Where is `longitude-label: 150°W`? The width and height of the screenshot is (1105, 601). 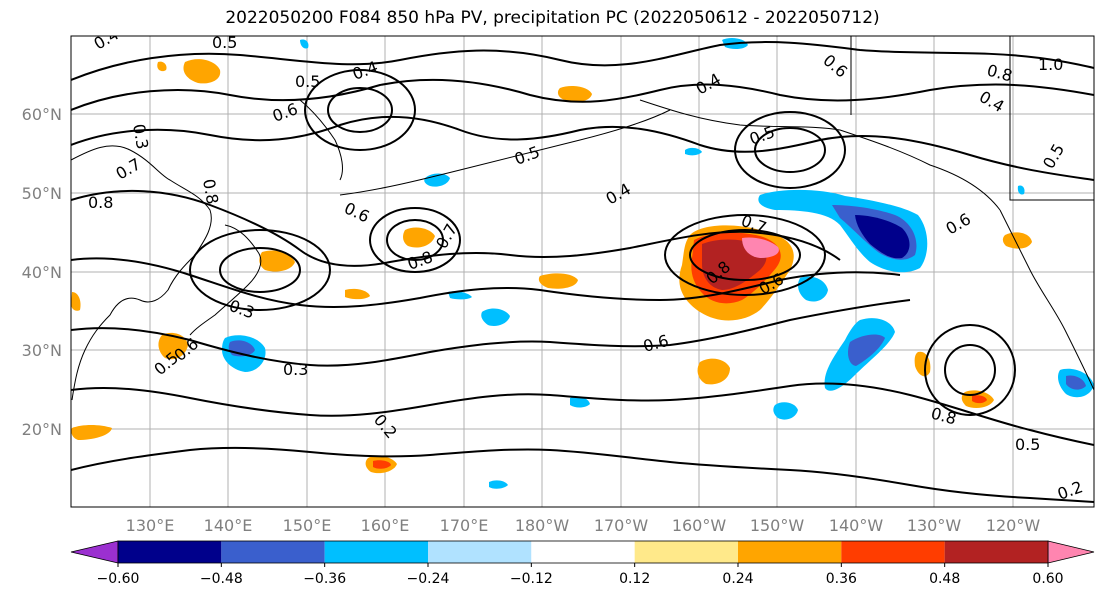 longitude-label: 150°W is located at coordinates (777, 525).